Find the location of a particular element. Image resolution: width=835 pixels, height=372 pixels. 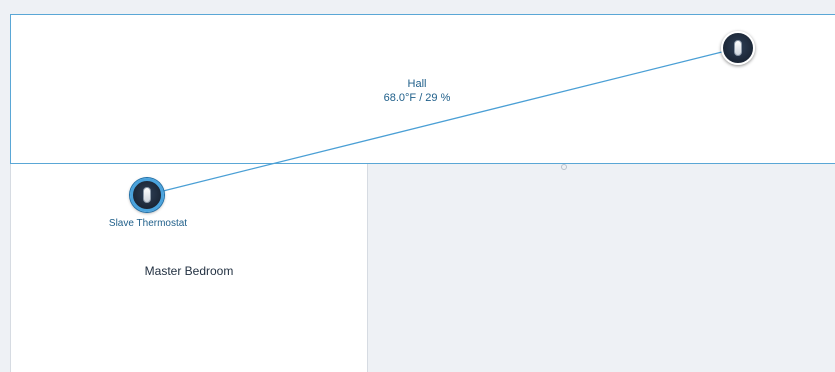

hall-room-status: 68.0°F / 29 % is located at coordinates (417, 98).